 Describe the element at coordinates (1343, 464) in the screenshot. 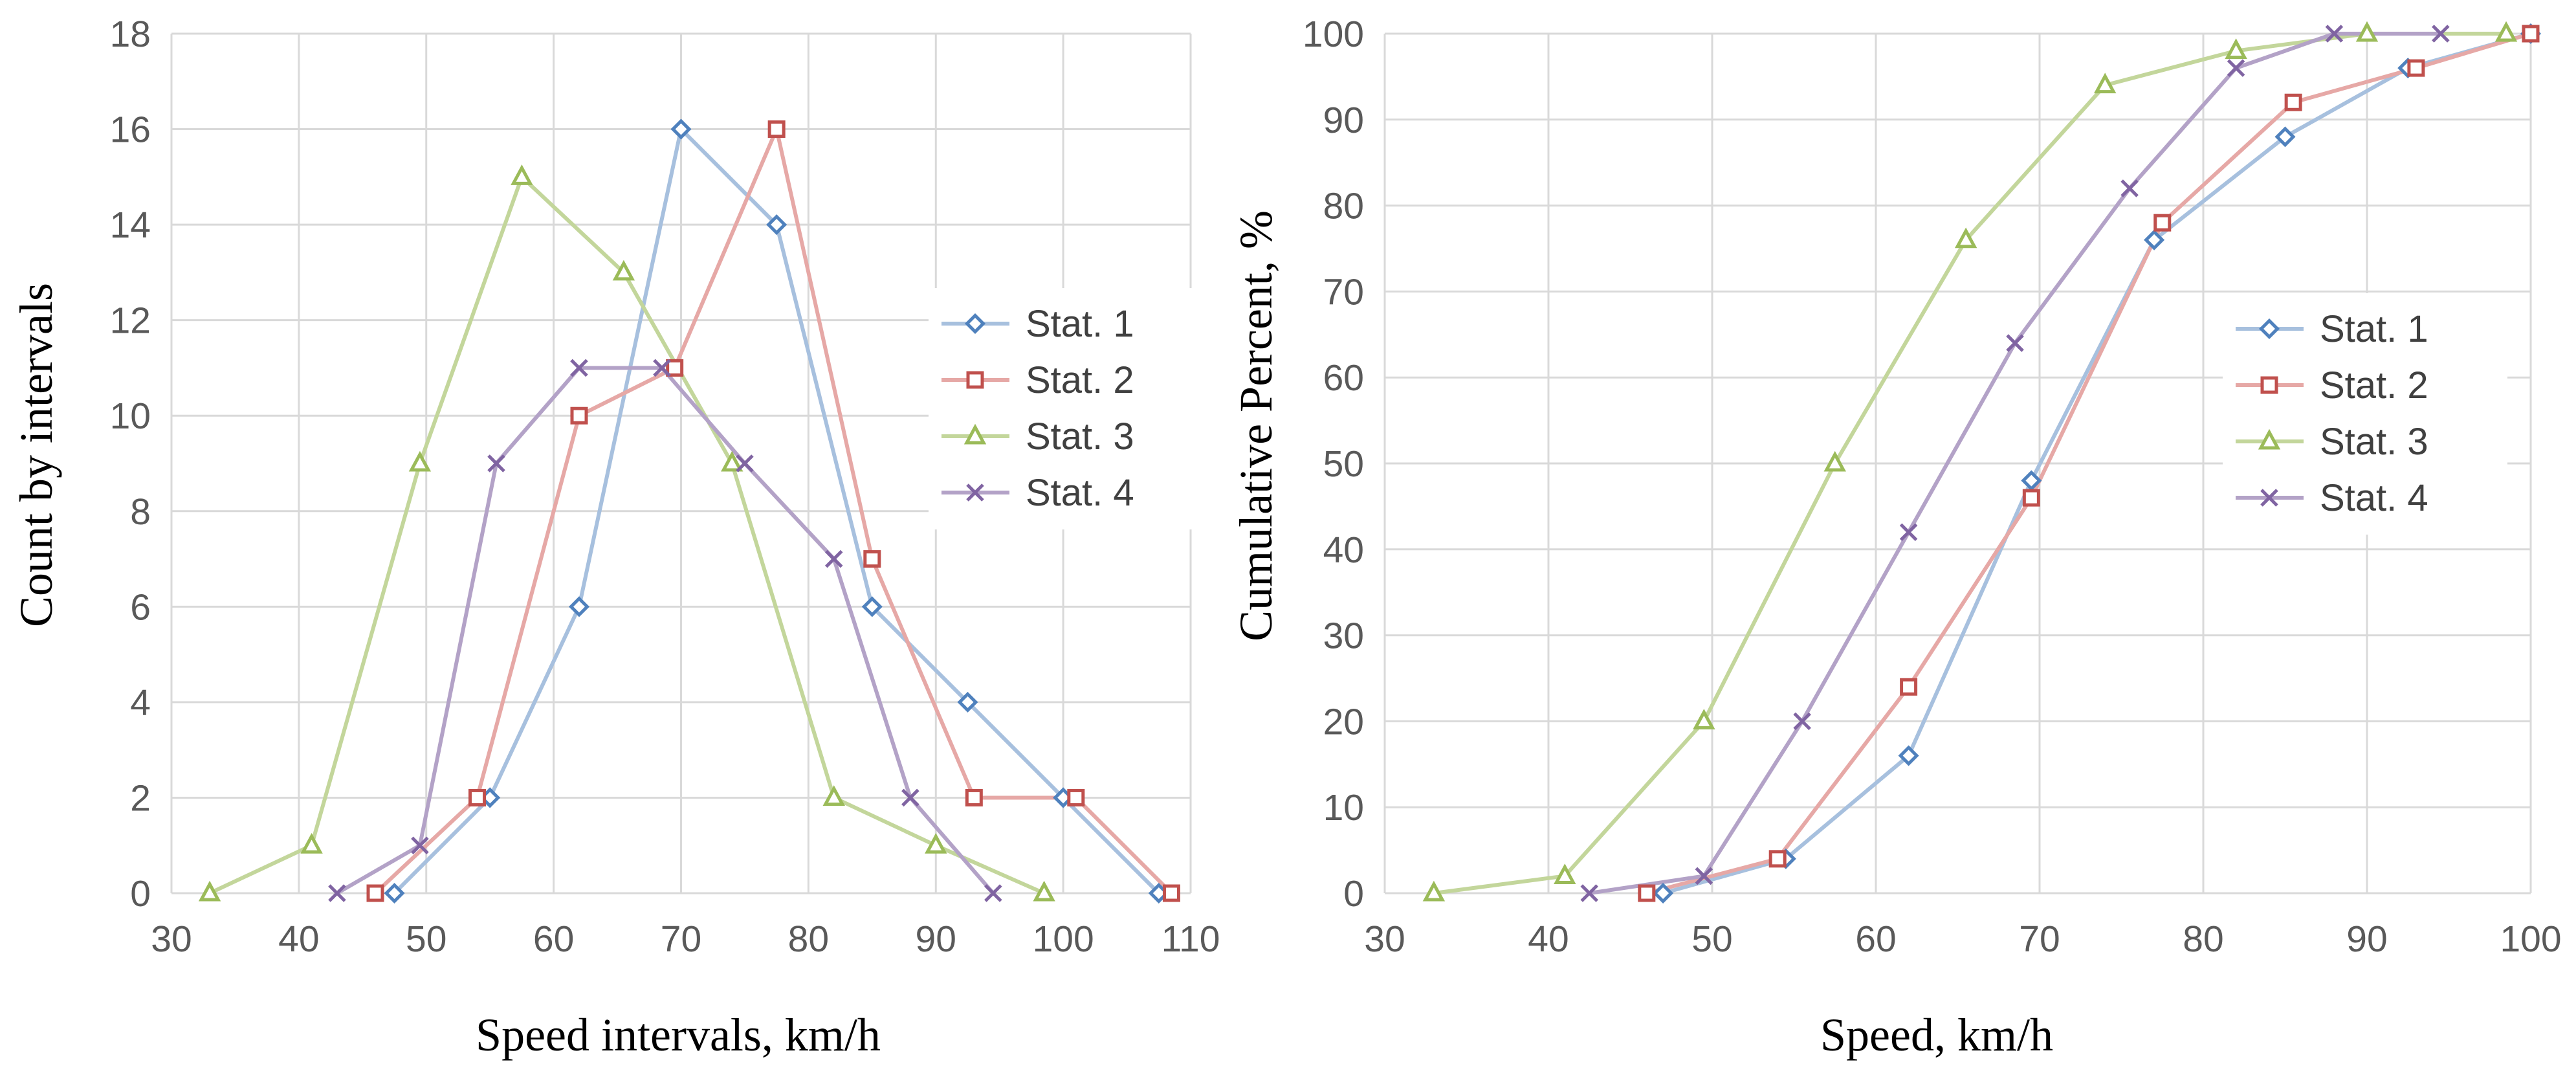

I see `right-y-tick-label: 50` at that location.